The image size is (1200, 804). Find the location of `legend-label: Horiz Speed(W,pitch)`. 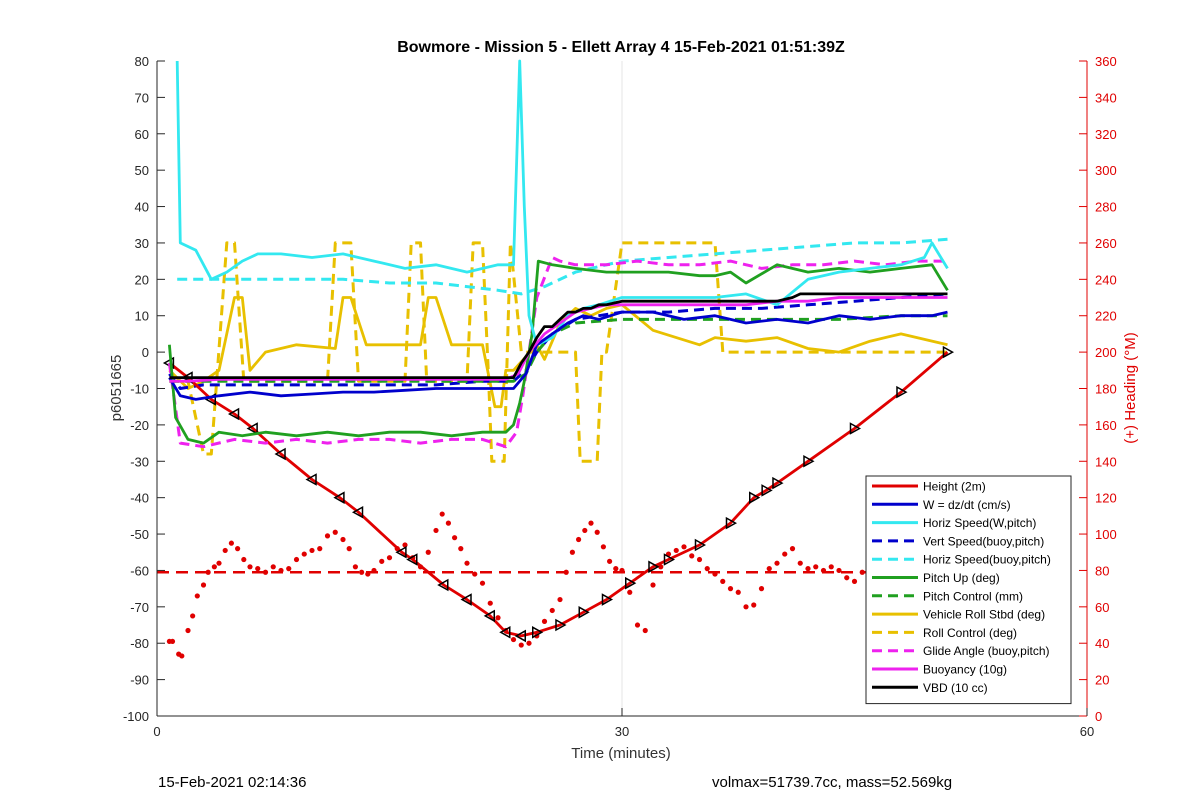

legend-label: Horiz Speed(W,pitch) is located at coordinates (979, 523).